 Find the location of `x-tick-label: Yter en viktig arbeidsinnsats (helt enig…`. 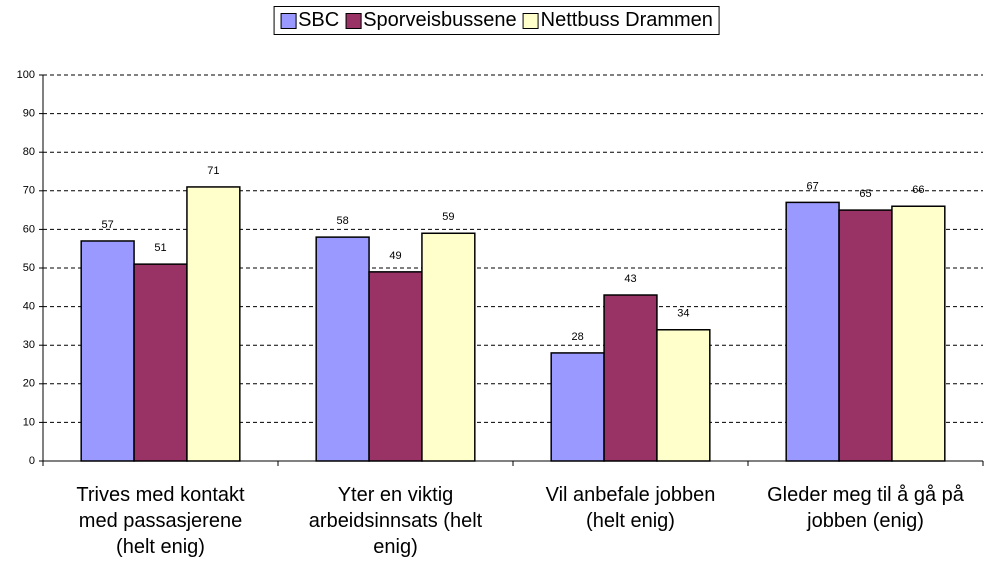

x-tick-label: Yter en viktig arbeidsinnsats (helt enig… is located at coordinates (395, 521).